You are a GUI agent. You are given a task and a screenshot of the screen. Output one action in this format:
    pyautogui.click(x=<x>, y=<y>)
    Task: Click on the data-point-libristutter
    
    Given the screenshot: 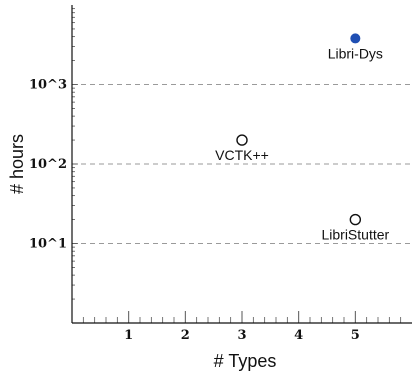 What is the action you would take?
    pyautogui.click(x=355, y=219)
    